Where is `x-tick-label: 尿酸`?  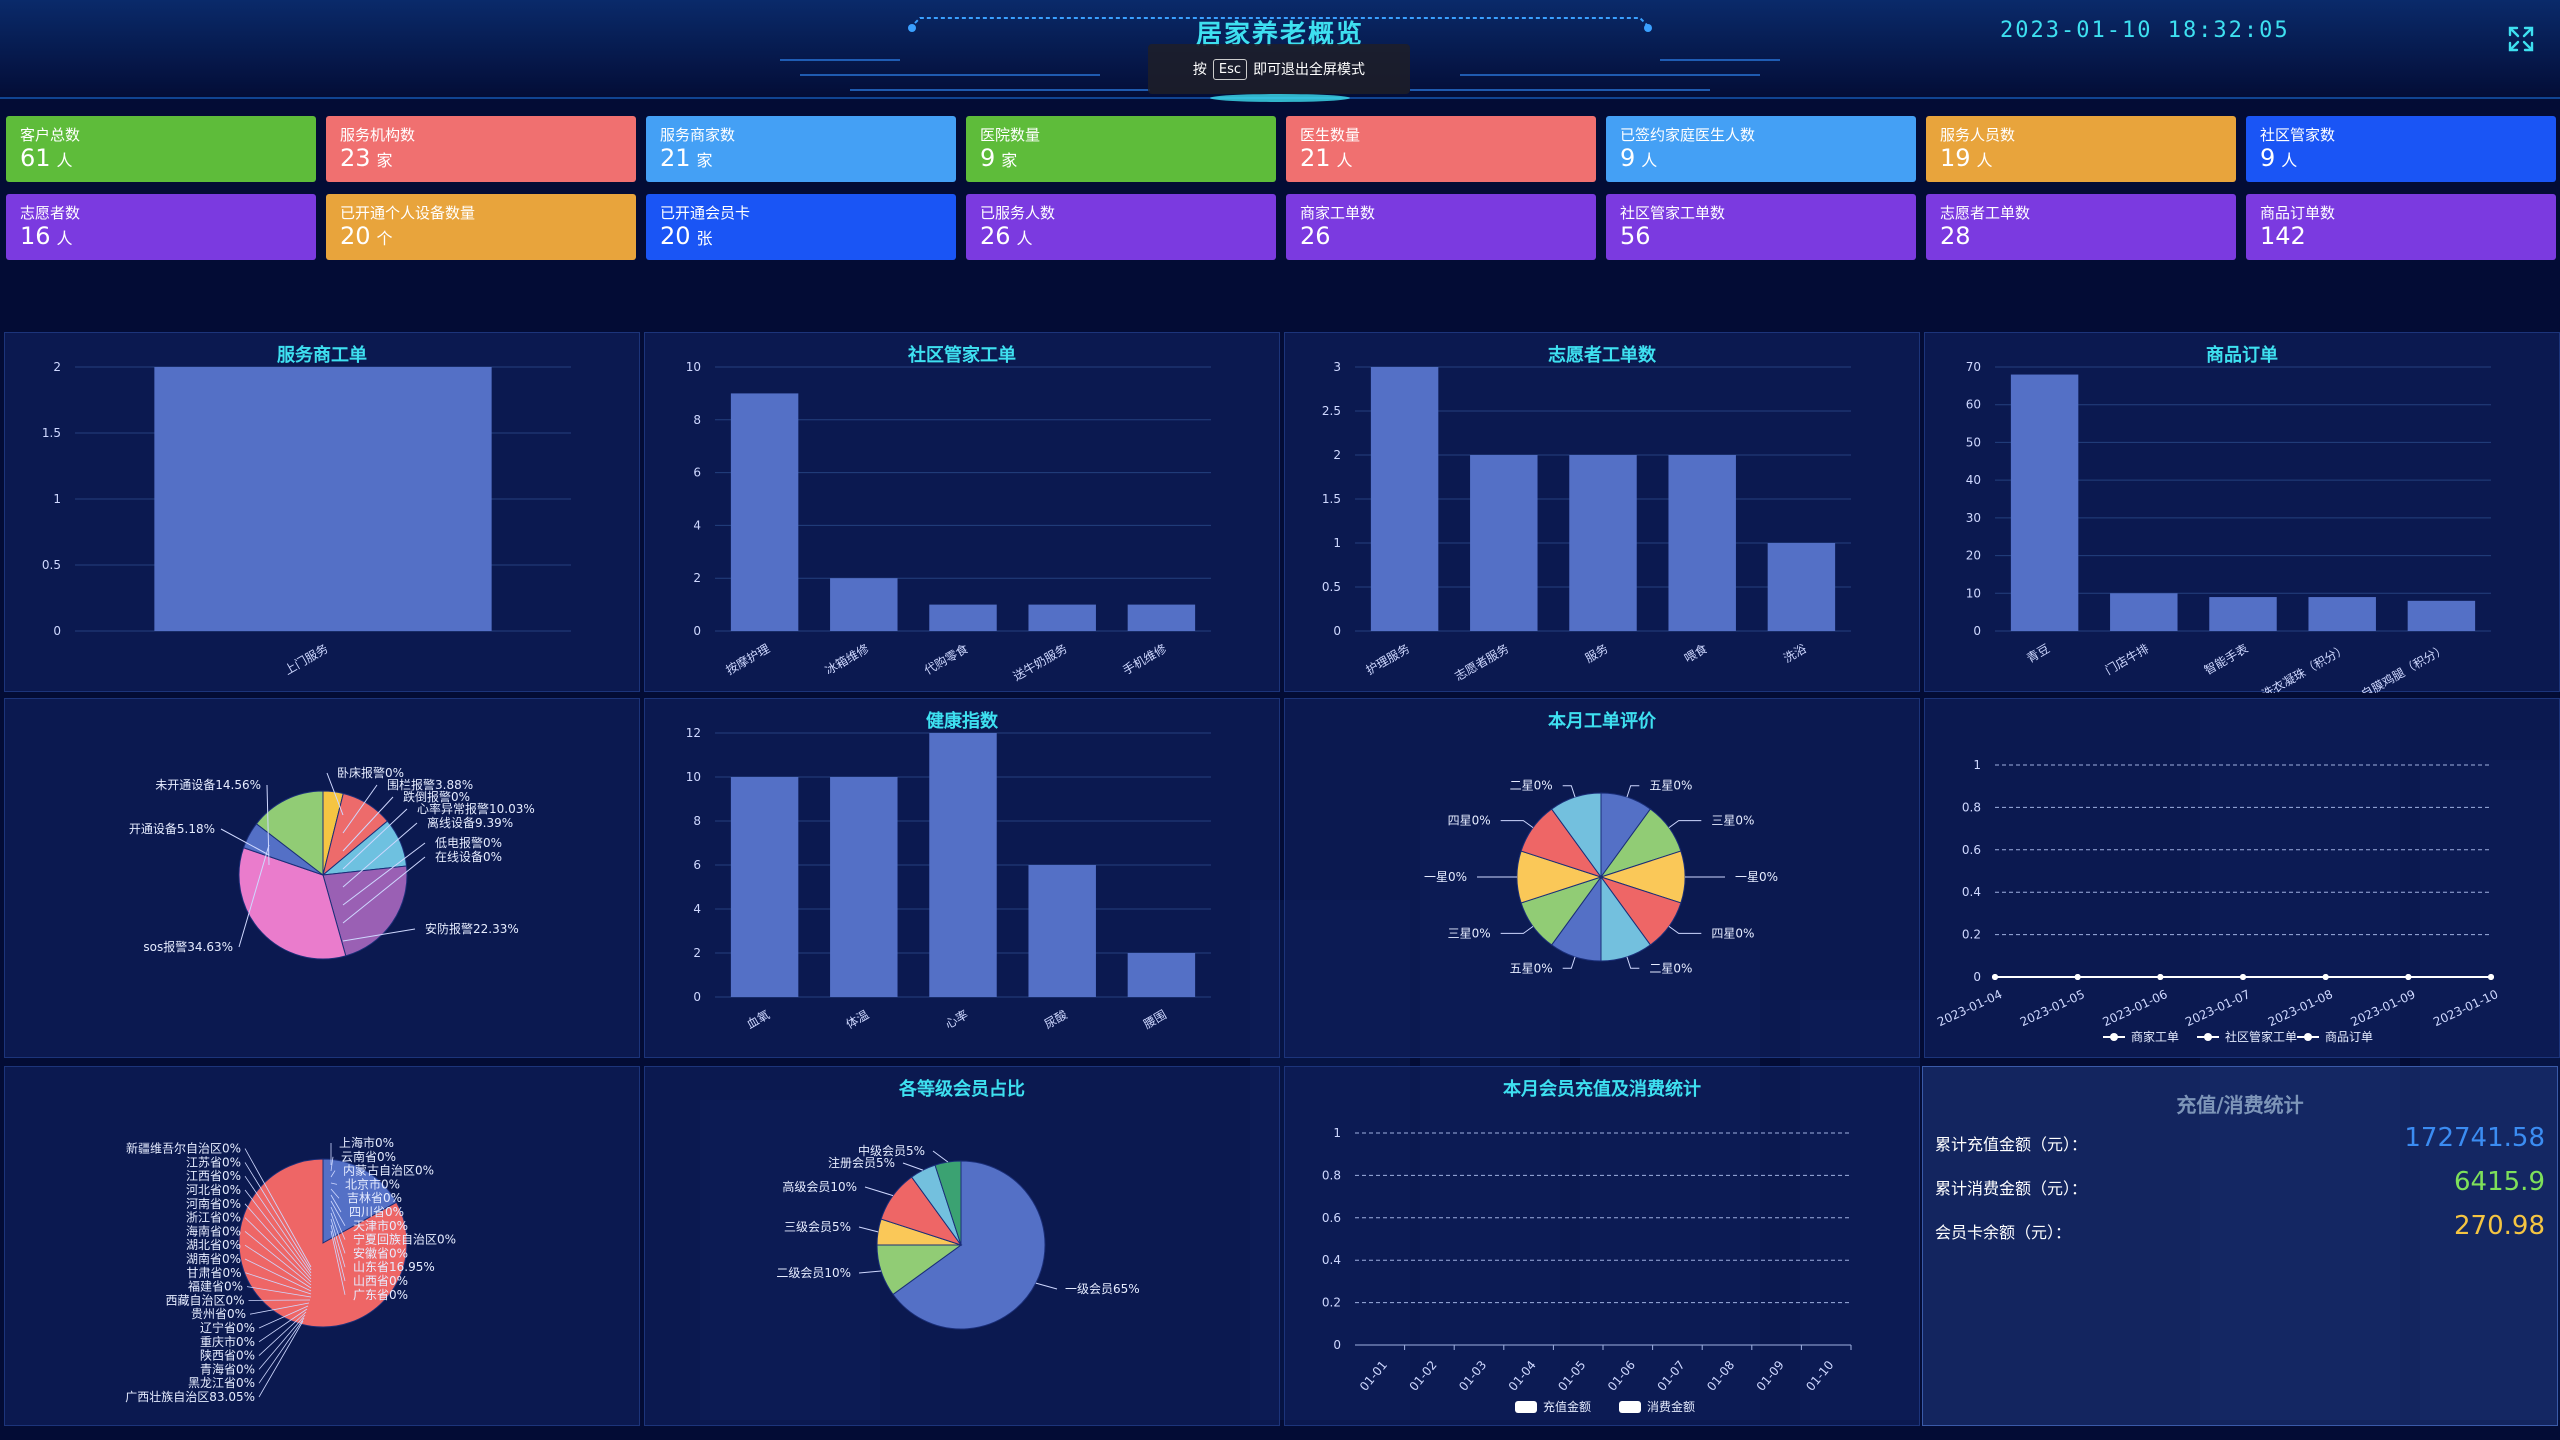 x-tick-label: 尿酸 is located at coordinates (1055, 1019).